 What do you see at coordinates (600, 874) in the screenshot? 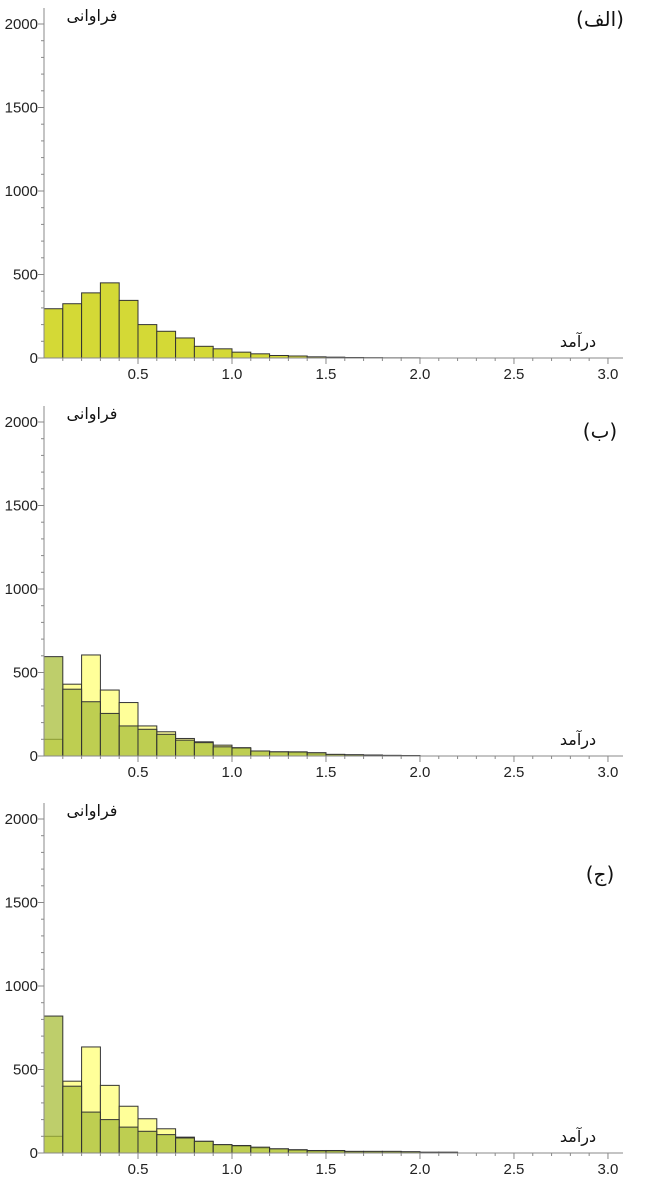
I see `panel-label: (ج)` at bounding box center [600, 874].